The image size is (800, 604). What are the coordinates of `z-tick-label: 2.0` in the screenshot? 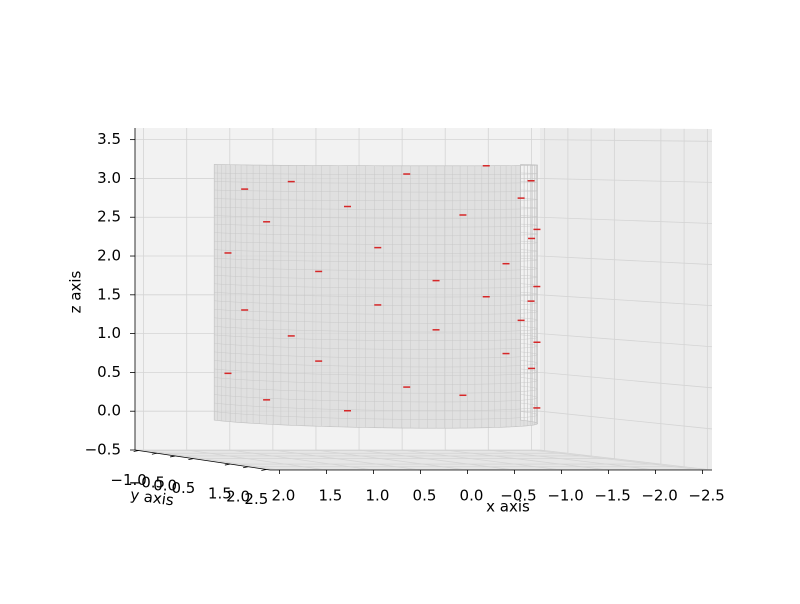 It's located at (109, 256).